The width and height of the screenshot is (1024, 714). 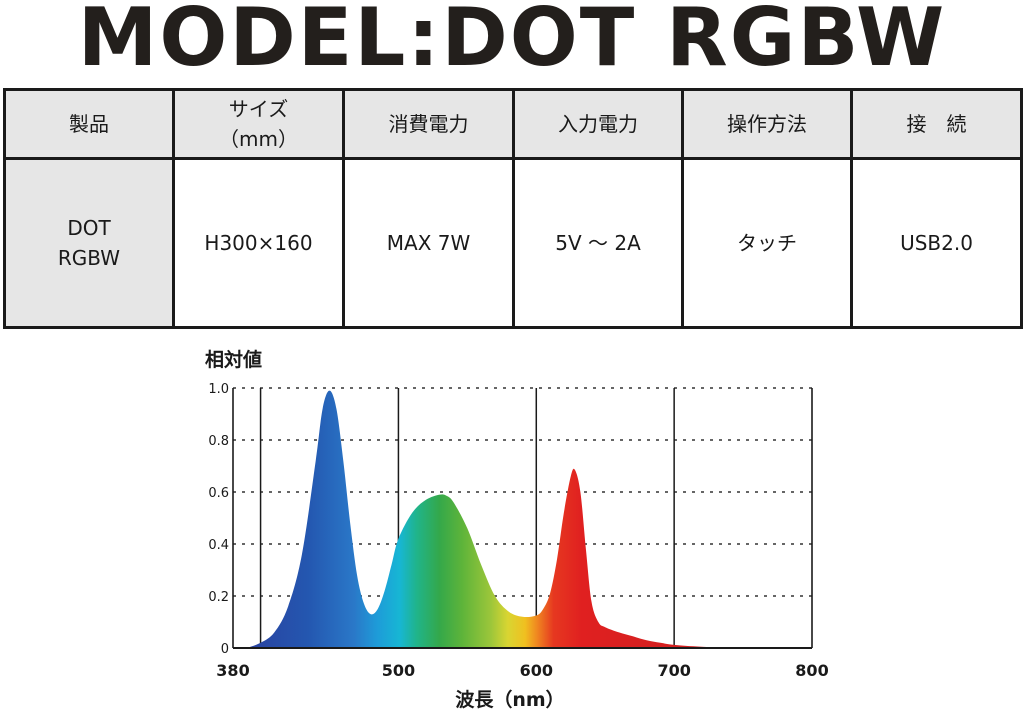 I want to click on x-tick-labels: 380 500 600 700 800, so click(x=522, y=670).